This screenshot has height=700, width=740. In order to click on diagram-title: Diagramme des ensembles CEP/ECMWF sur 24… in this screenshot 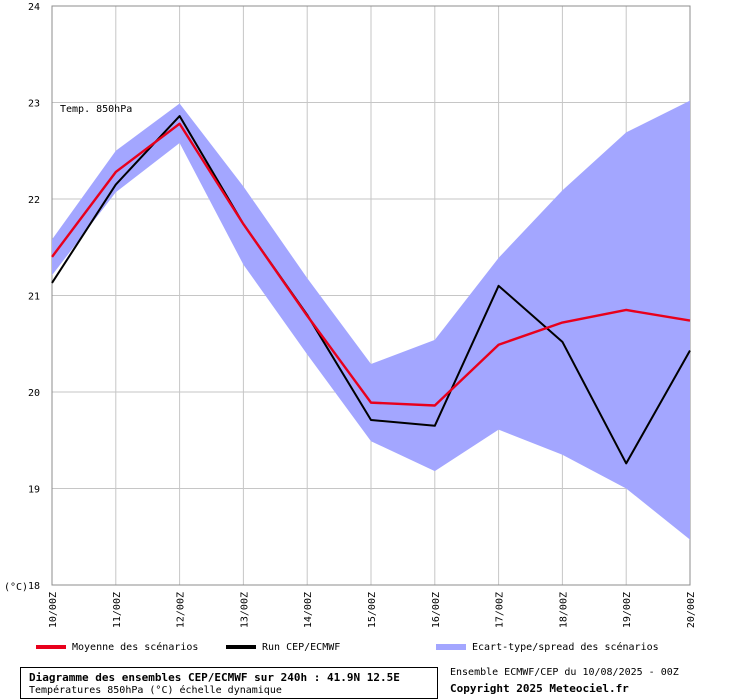, I will do `click(214, 677)`.